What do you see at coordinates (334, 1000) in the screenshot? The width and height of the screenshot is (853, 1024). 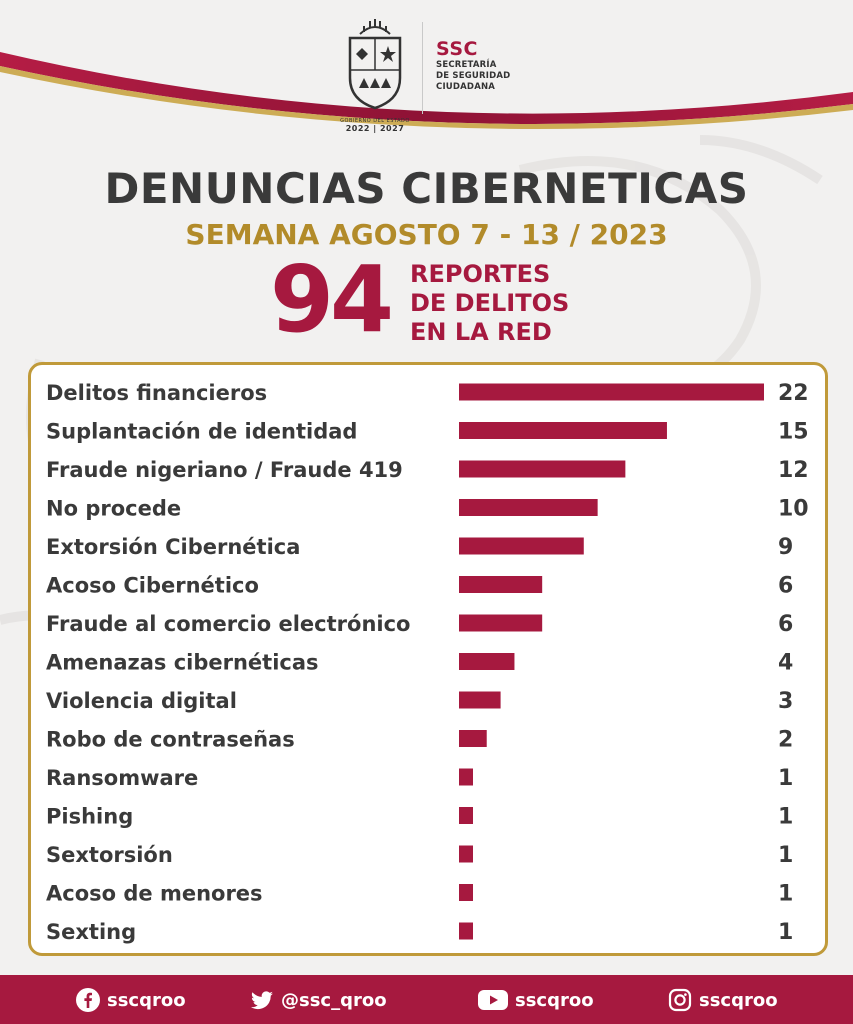 I see `twitter-handle: @ssc_qroo` at bounding box center [334, 1000].